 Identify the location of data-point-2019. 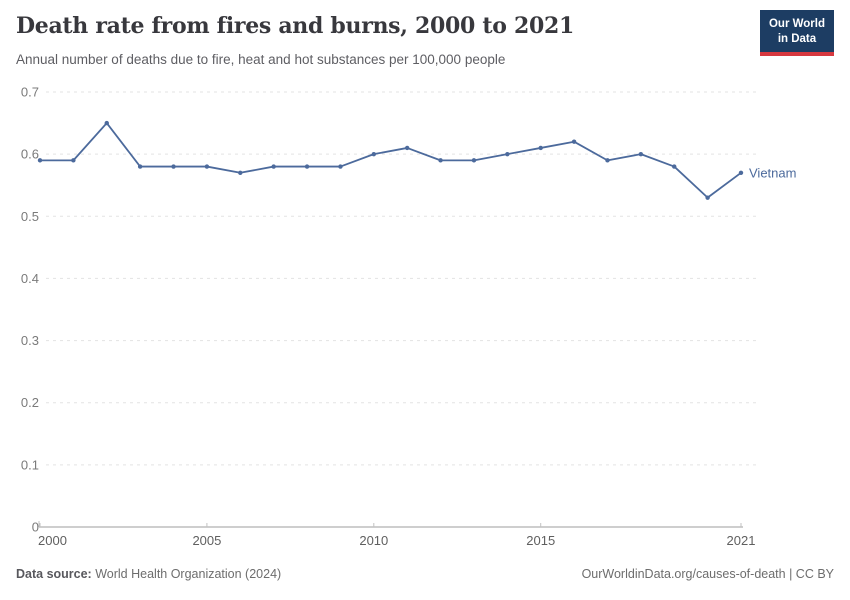
(674, 166).